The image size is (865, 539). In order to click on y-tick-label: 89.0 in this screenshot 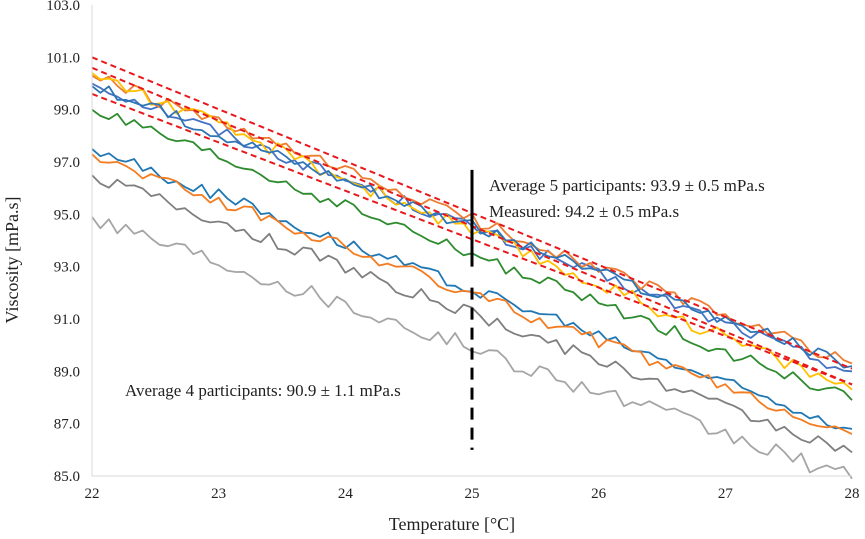, I will do `click(67, 372)`.